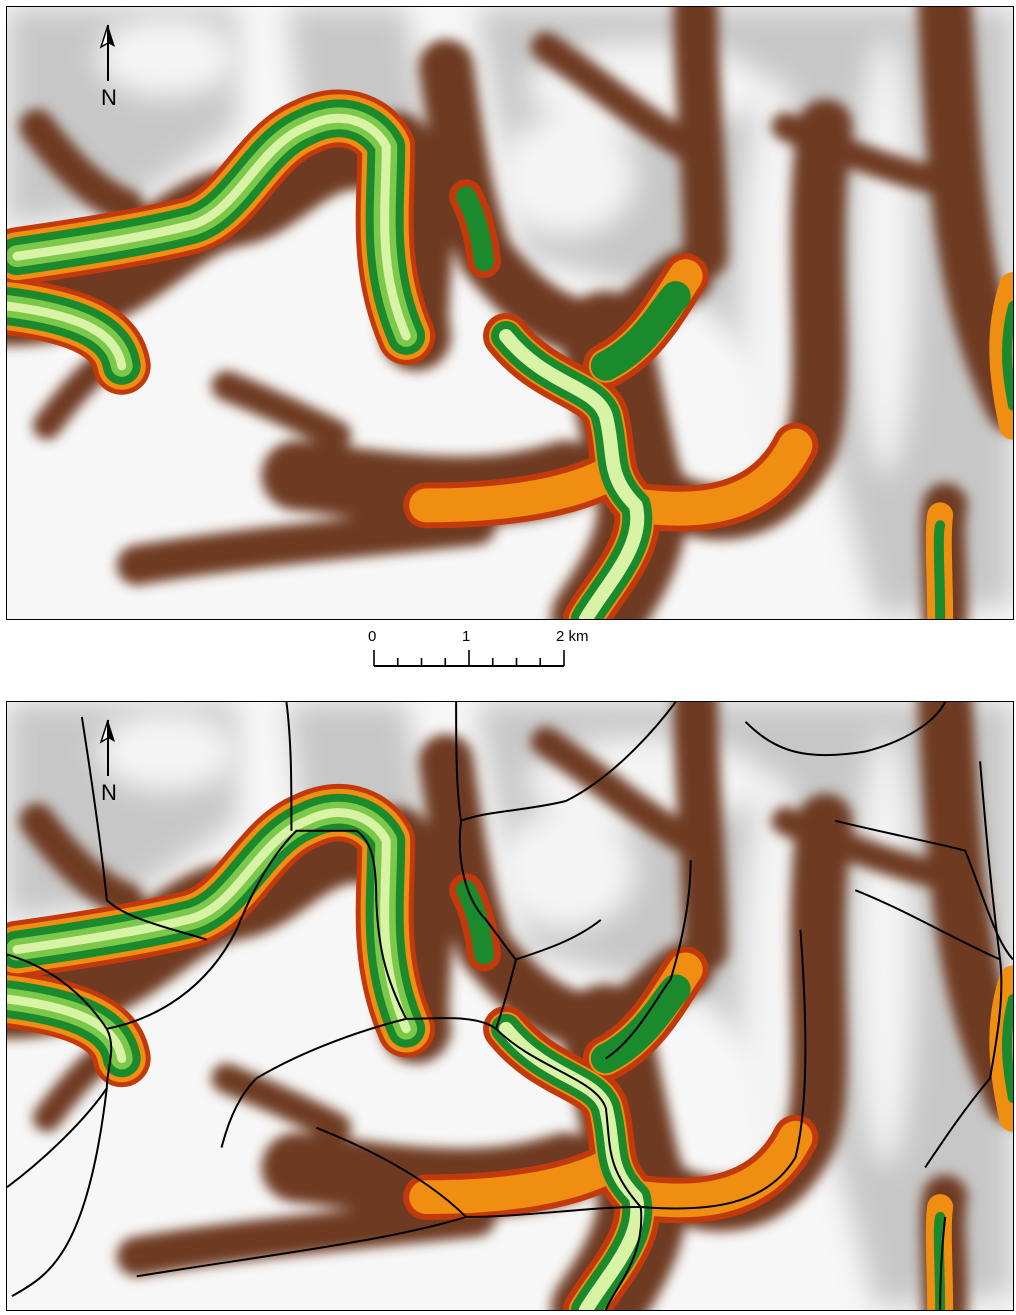 The height and width of the screenshot is (1315, 1016). What do you see at coordinates (372, 636) in the screenshot?
I see `scale-label-0: 0` at bounding box center [372, 636].